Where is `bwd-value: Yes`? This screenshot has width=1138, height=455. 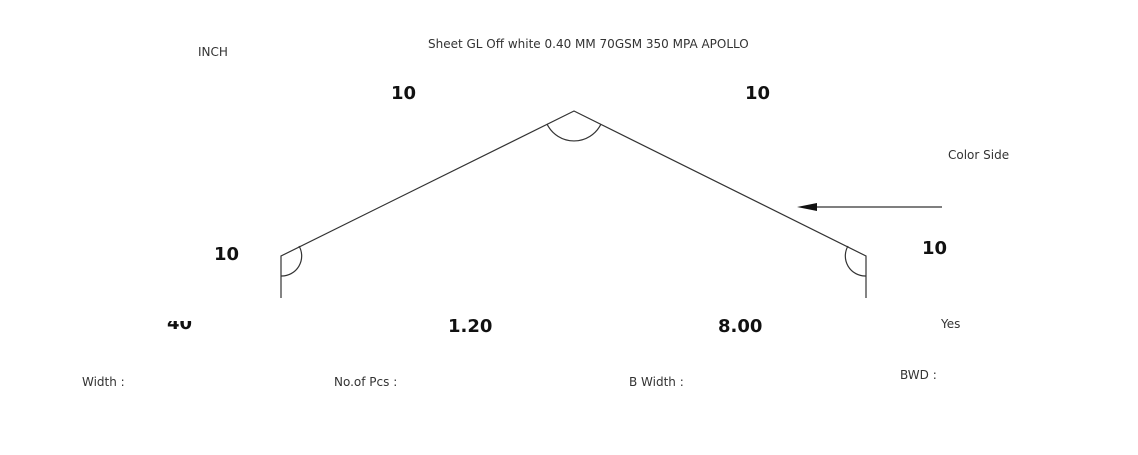 bwd-value: Yes is located at coordinates (951, 324).